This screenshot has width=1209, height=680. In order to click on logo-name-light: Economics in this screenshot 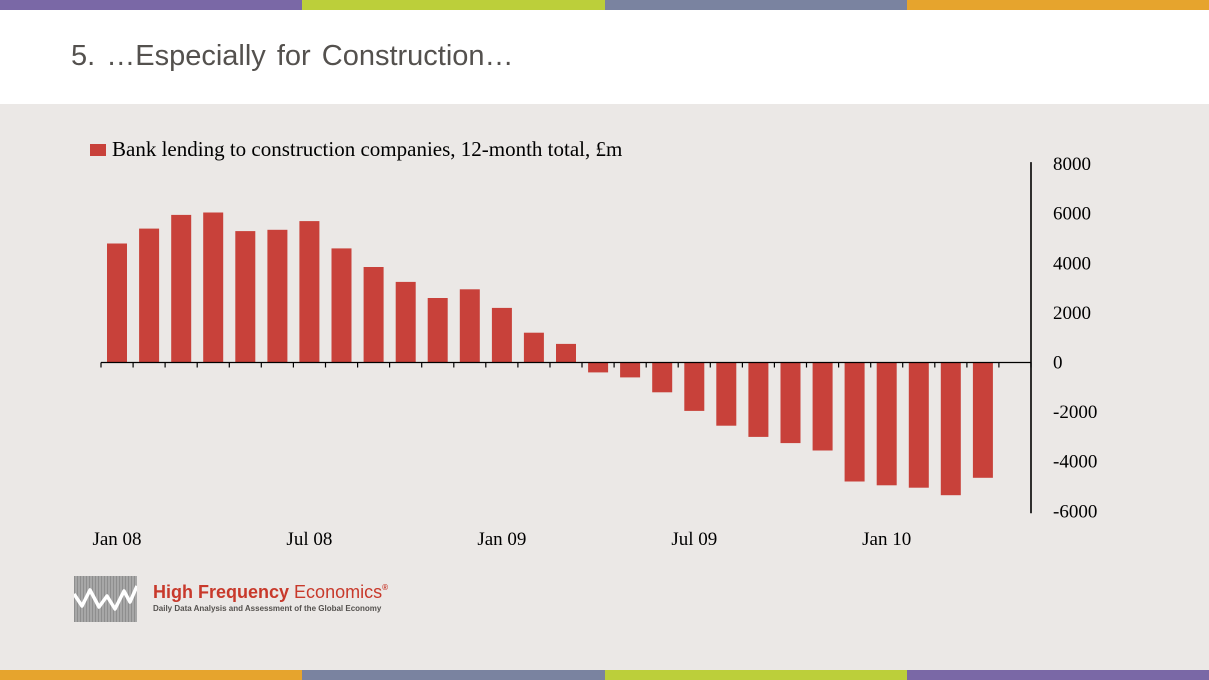, I will do `click(338, 592)`.